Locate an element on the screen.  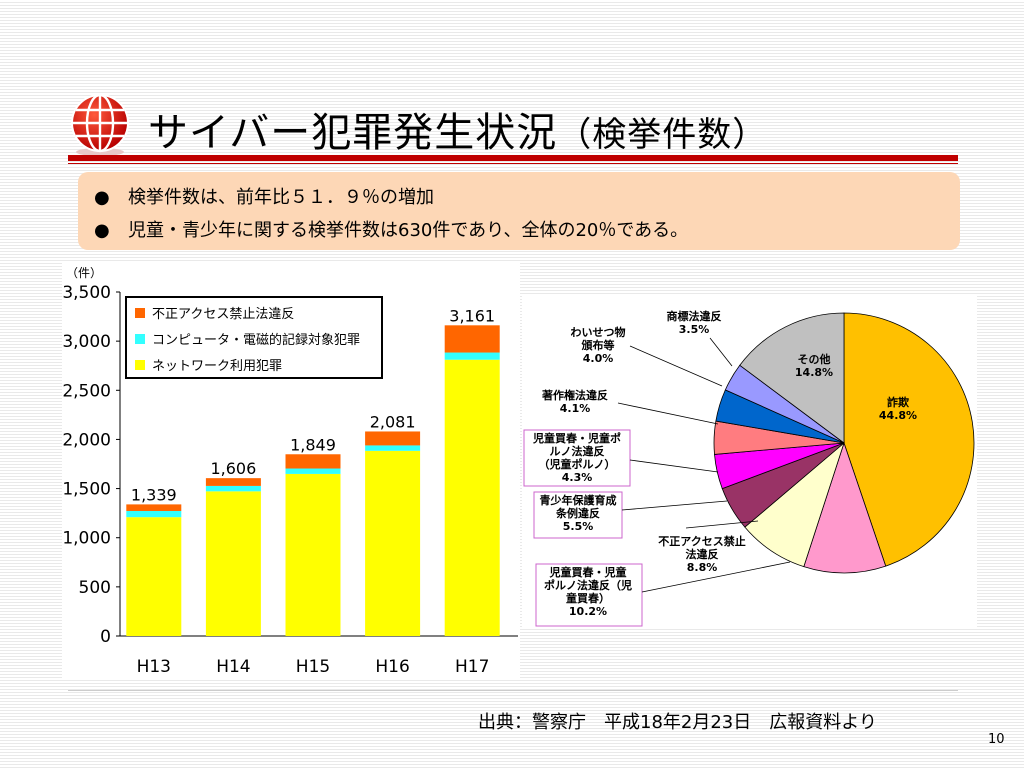
legend-label: ネットワーク利用犯罪 is located at coordinates (217, 366).